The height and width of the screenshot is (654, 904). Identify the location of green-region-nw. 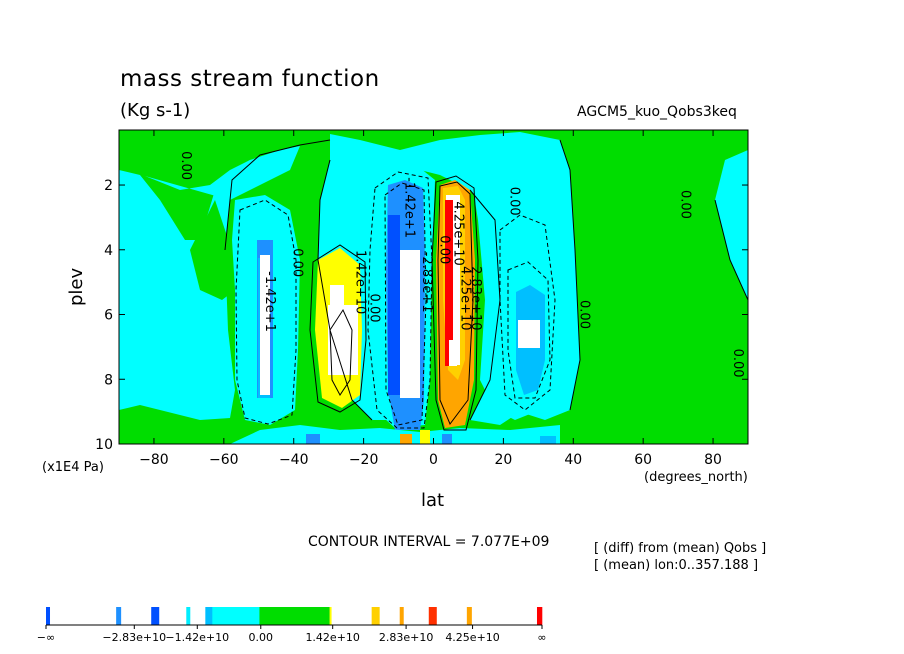
(224, 185).